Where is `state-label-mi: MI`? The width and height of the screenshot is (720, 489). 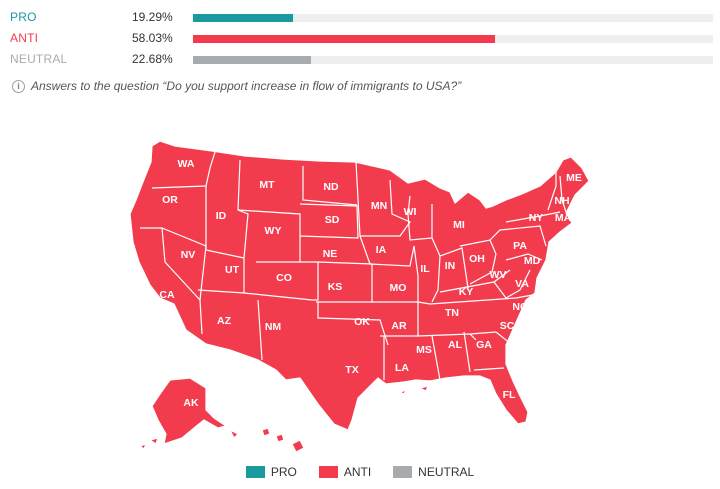
state-label-mi: MI is located at coordinates (459, 225).